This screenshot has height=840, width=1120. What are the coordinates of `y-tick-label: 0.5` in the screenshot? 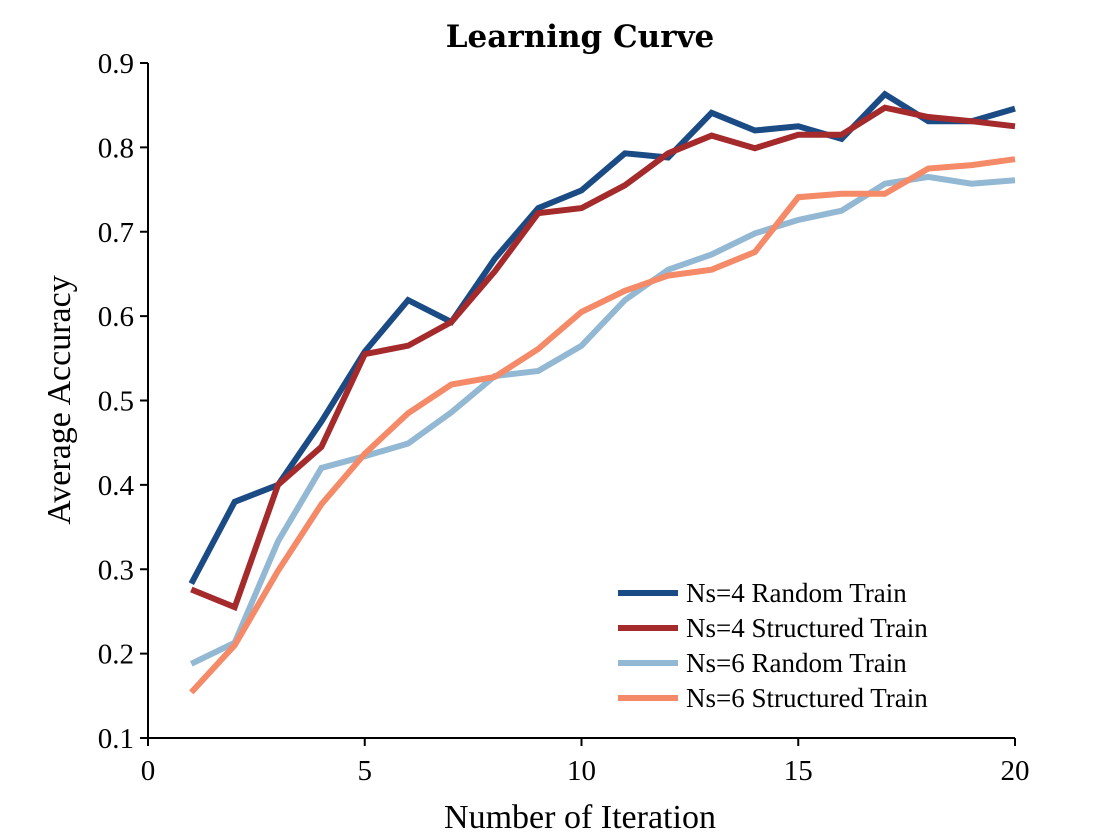 It's located at (116, 402).